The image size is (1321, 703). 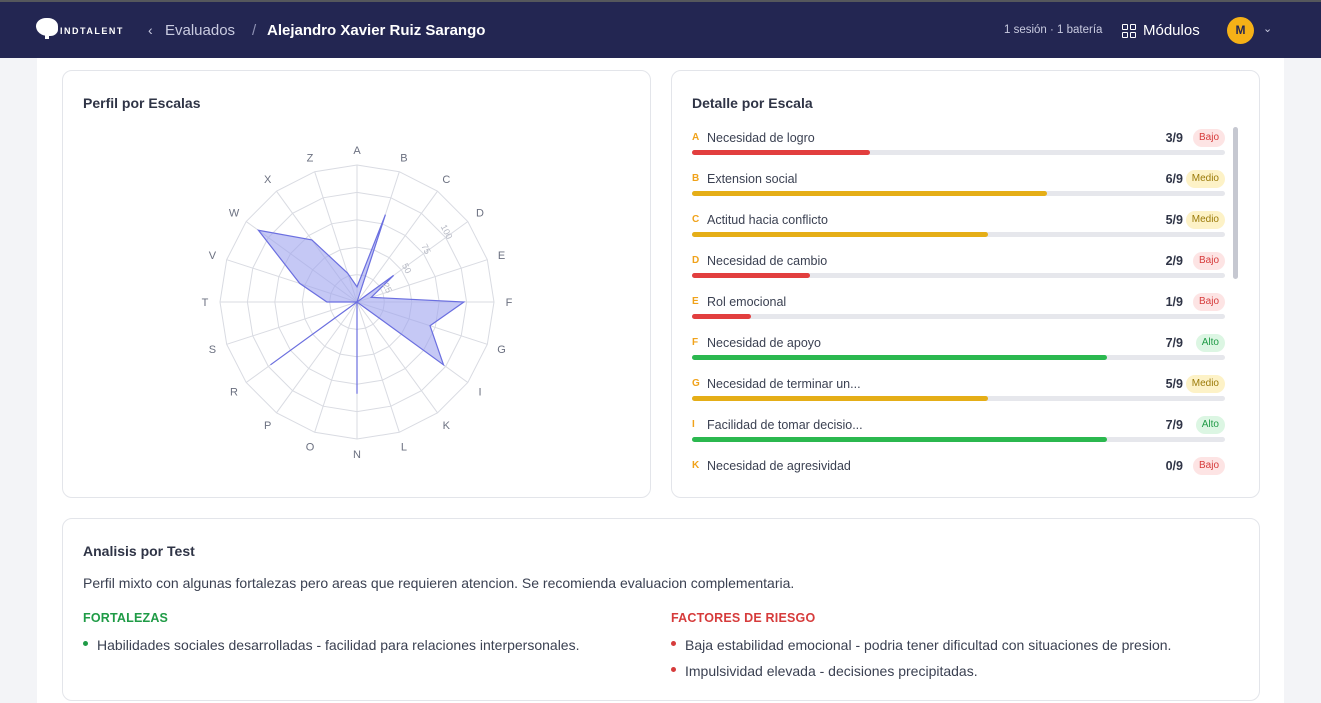 I want to click on user-avatar: M, so click(x=1240, y=30).